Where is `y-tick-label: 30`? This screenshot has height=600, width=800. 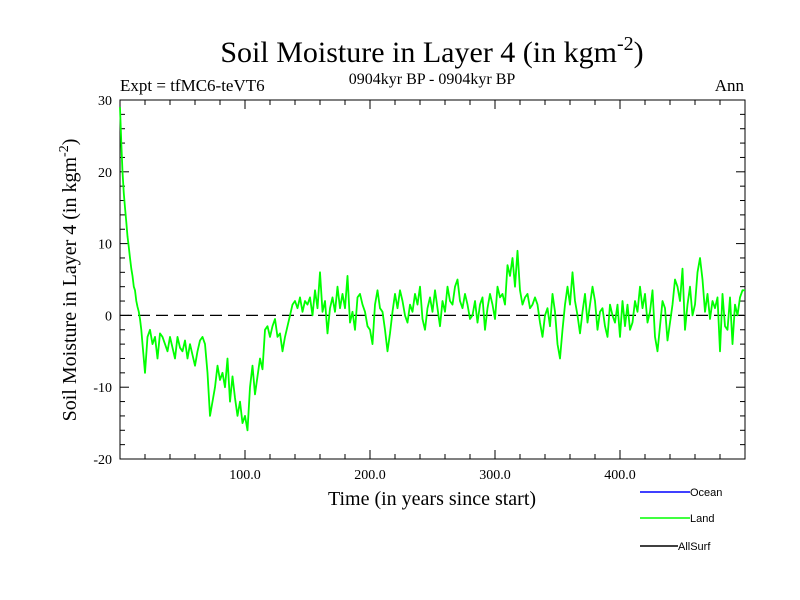
y-tick-label: 30 is located at coordinates (105, 101).